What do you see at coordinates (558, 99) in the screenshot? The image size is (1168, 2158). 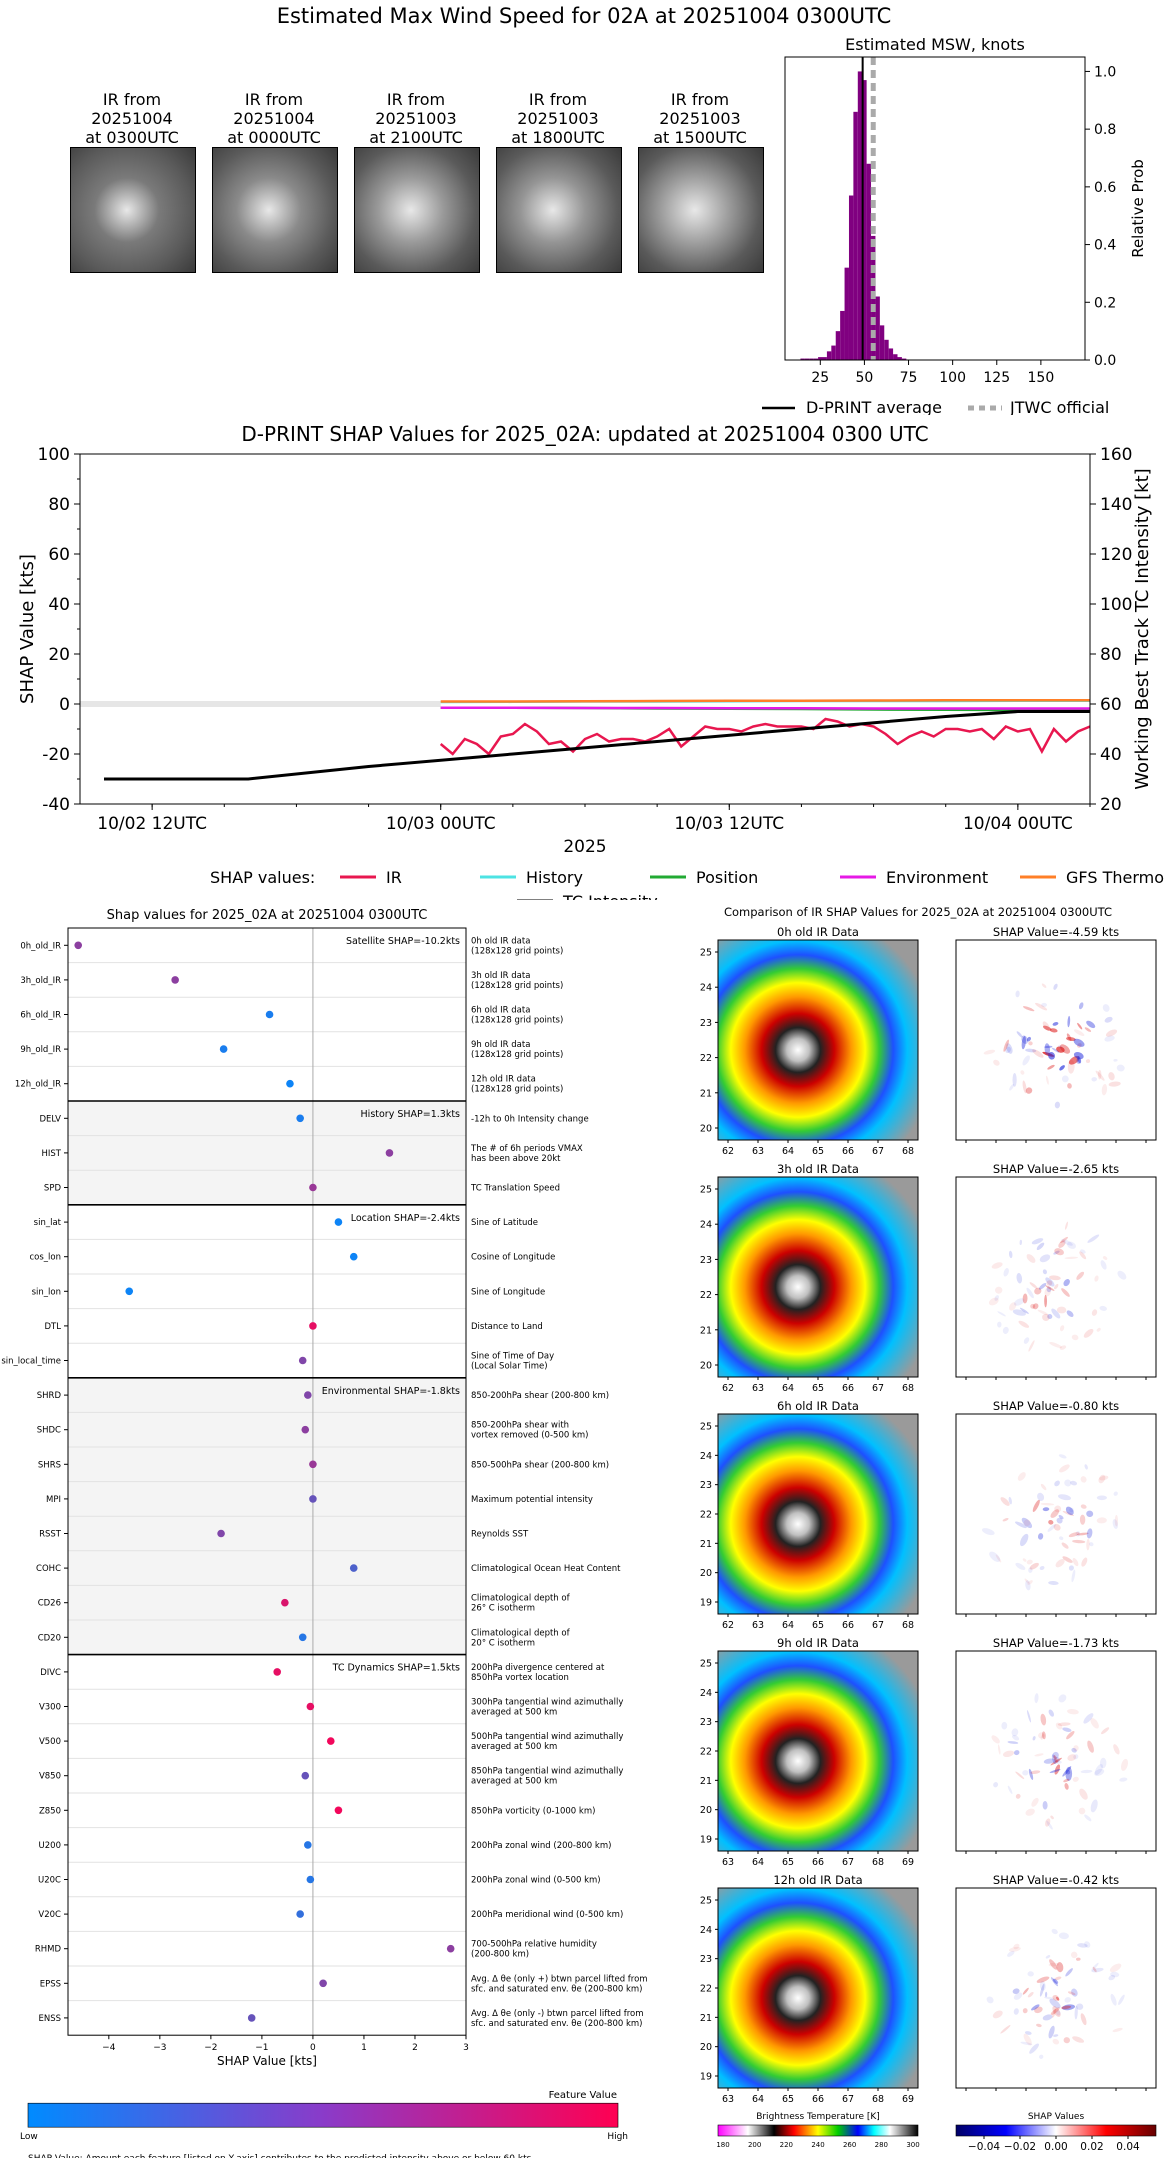 I see `ir-caption-line: IR from` at bounding box center [558, 99].